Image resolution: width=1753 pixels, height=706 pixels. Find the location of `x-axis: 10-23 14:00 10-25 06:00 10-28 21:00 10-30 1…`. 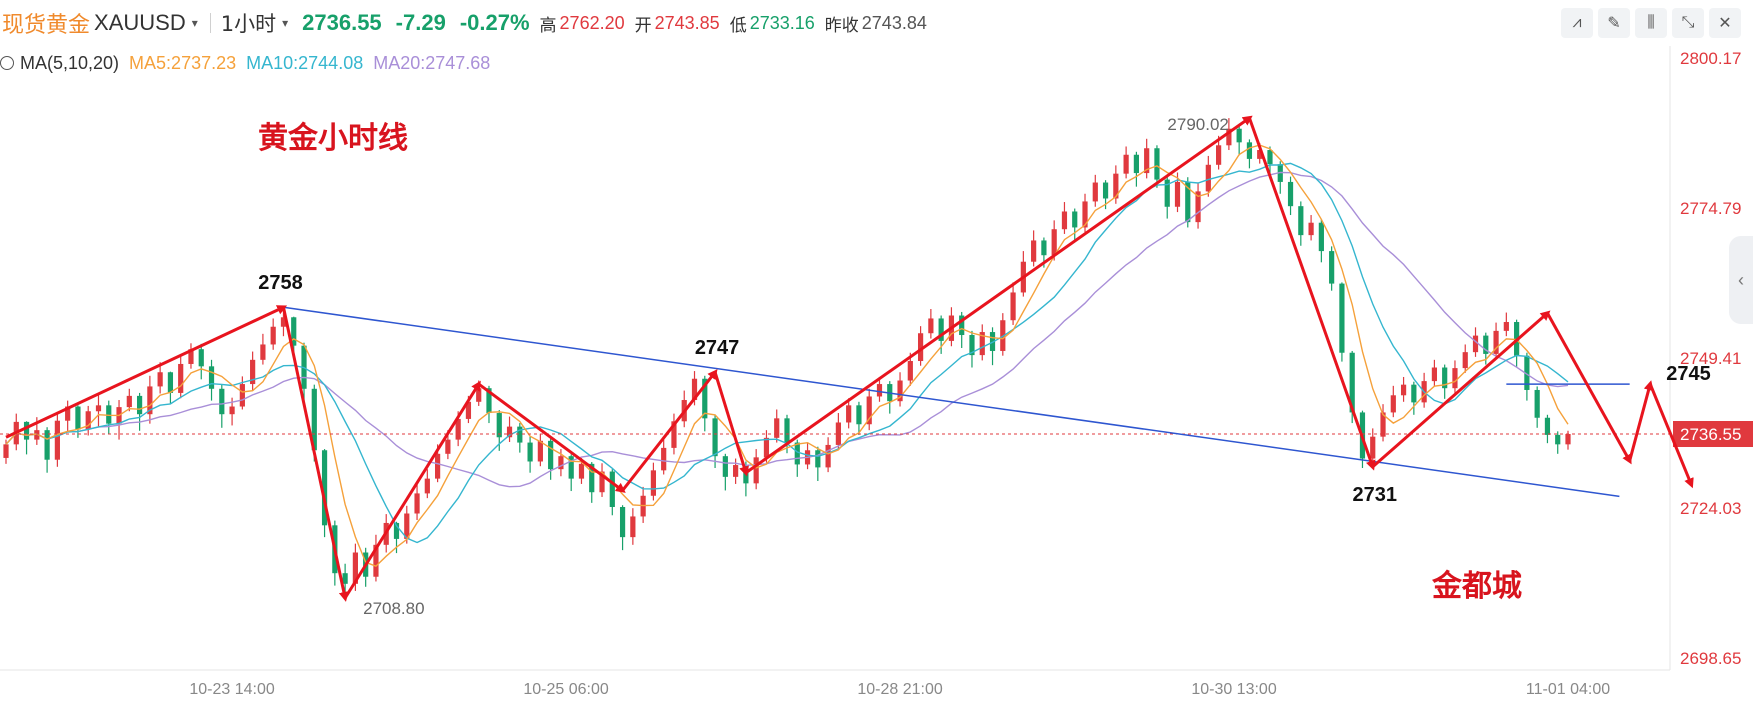

x-axis: 10-23 14:00 10-25 06:00 10-28 21:00 10-30 1… is located at coordinates (899, 689).